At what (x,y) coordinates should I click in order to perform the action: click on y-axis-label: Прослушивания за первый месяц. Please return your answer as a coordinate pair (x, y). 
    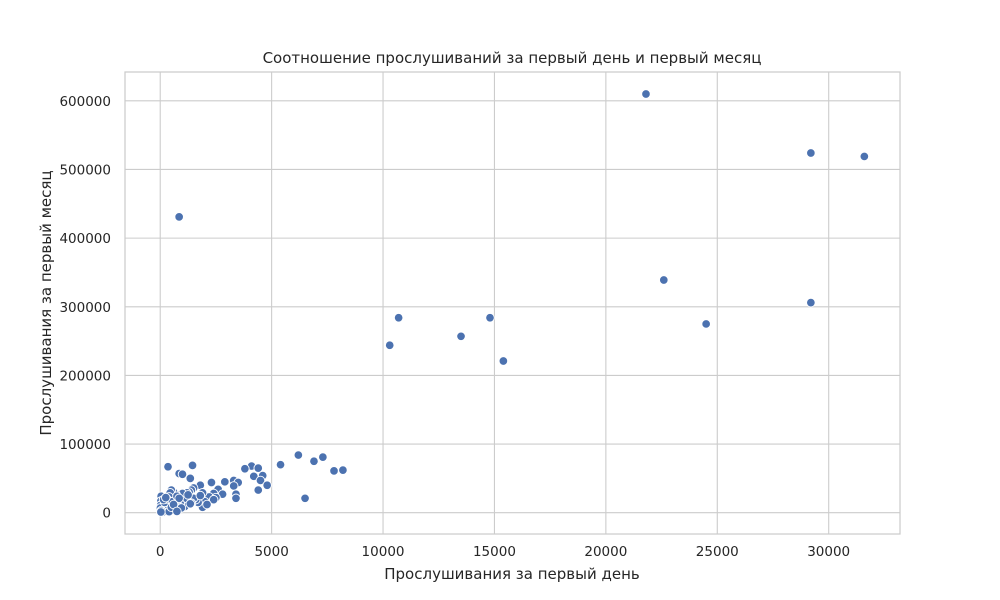
    Looking at the image, I should click on (46, 302).